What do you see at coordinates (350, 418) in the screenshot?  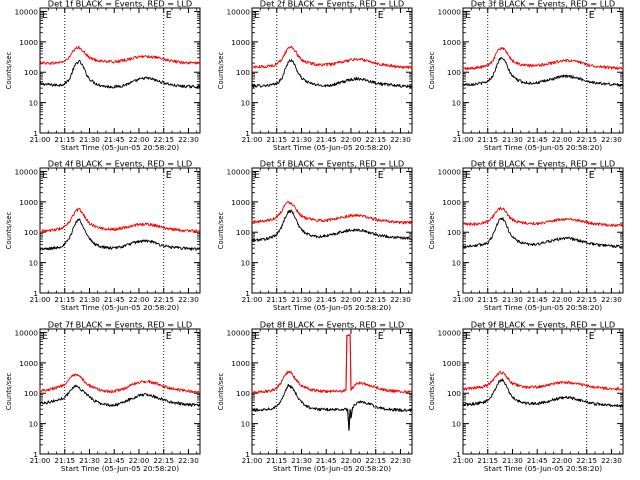 I see `series-events-spike` at bounding box center [350, 418].